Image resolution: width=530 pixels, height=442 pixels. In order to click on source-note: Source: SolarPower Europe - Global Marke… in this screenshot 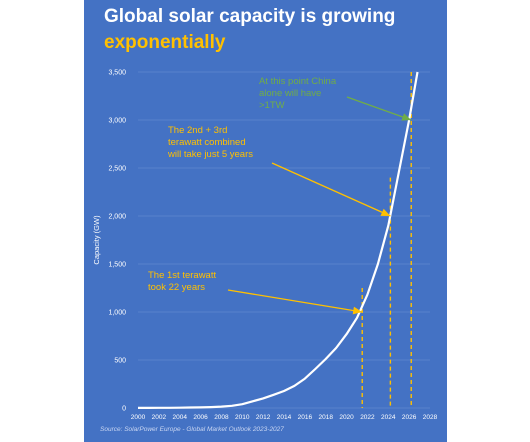, I will do `click(192, 429)`.